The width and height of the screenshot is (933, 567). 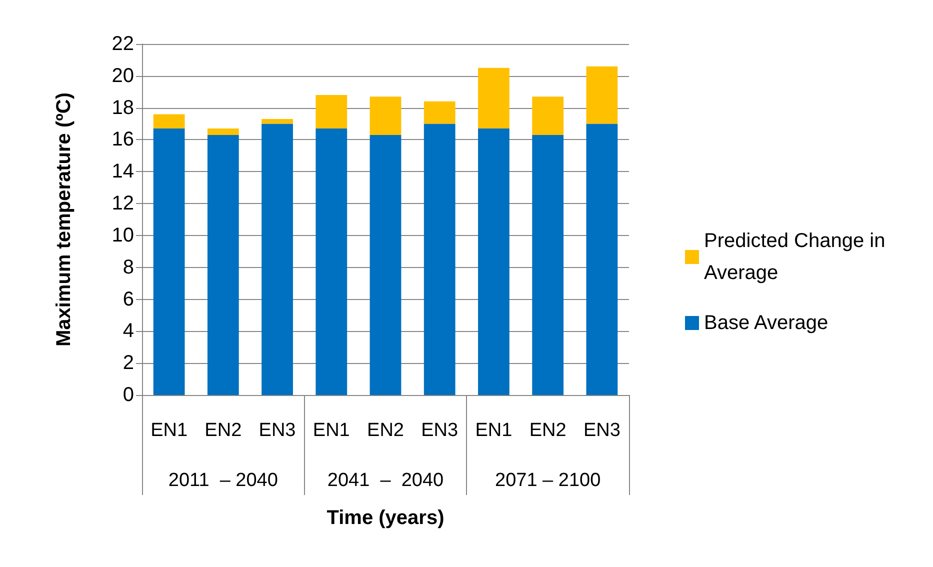 What do you see at coordinates (766, 323) in the screenshot?
I see `legend-label: Base Average` at bounding box center [766, 323].